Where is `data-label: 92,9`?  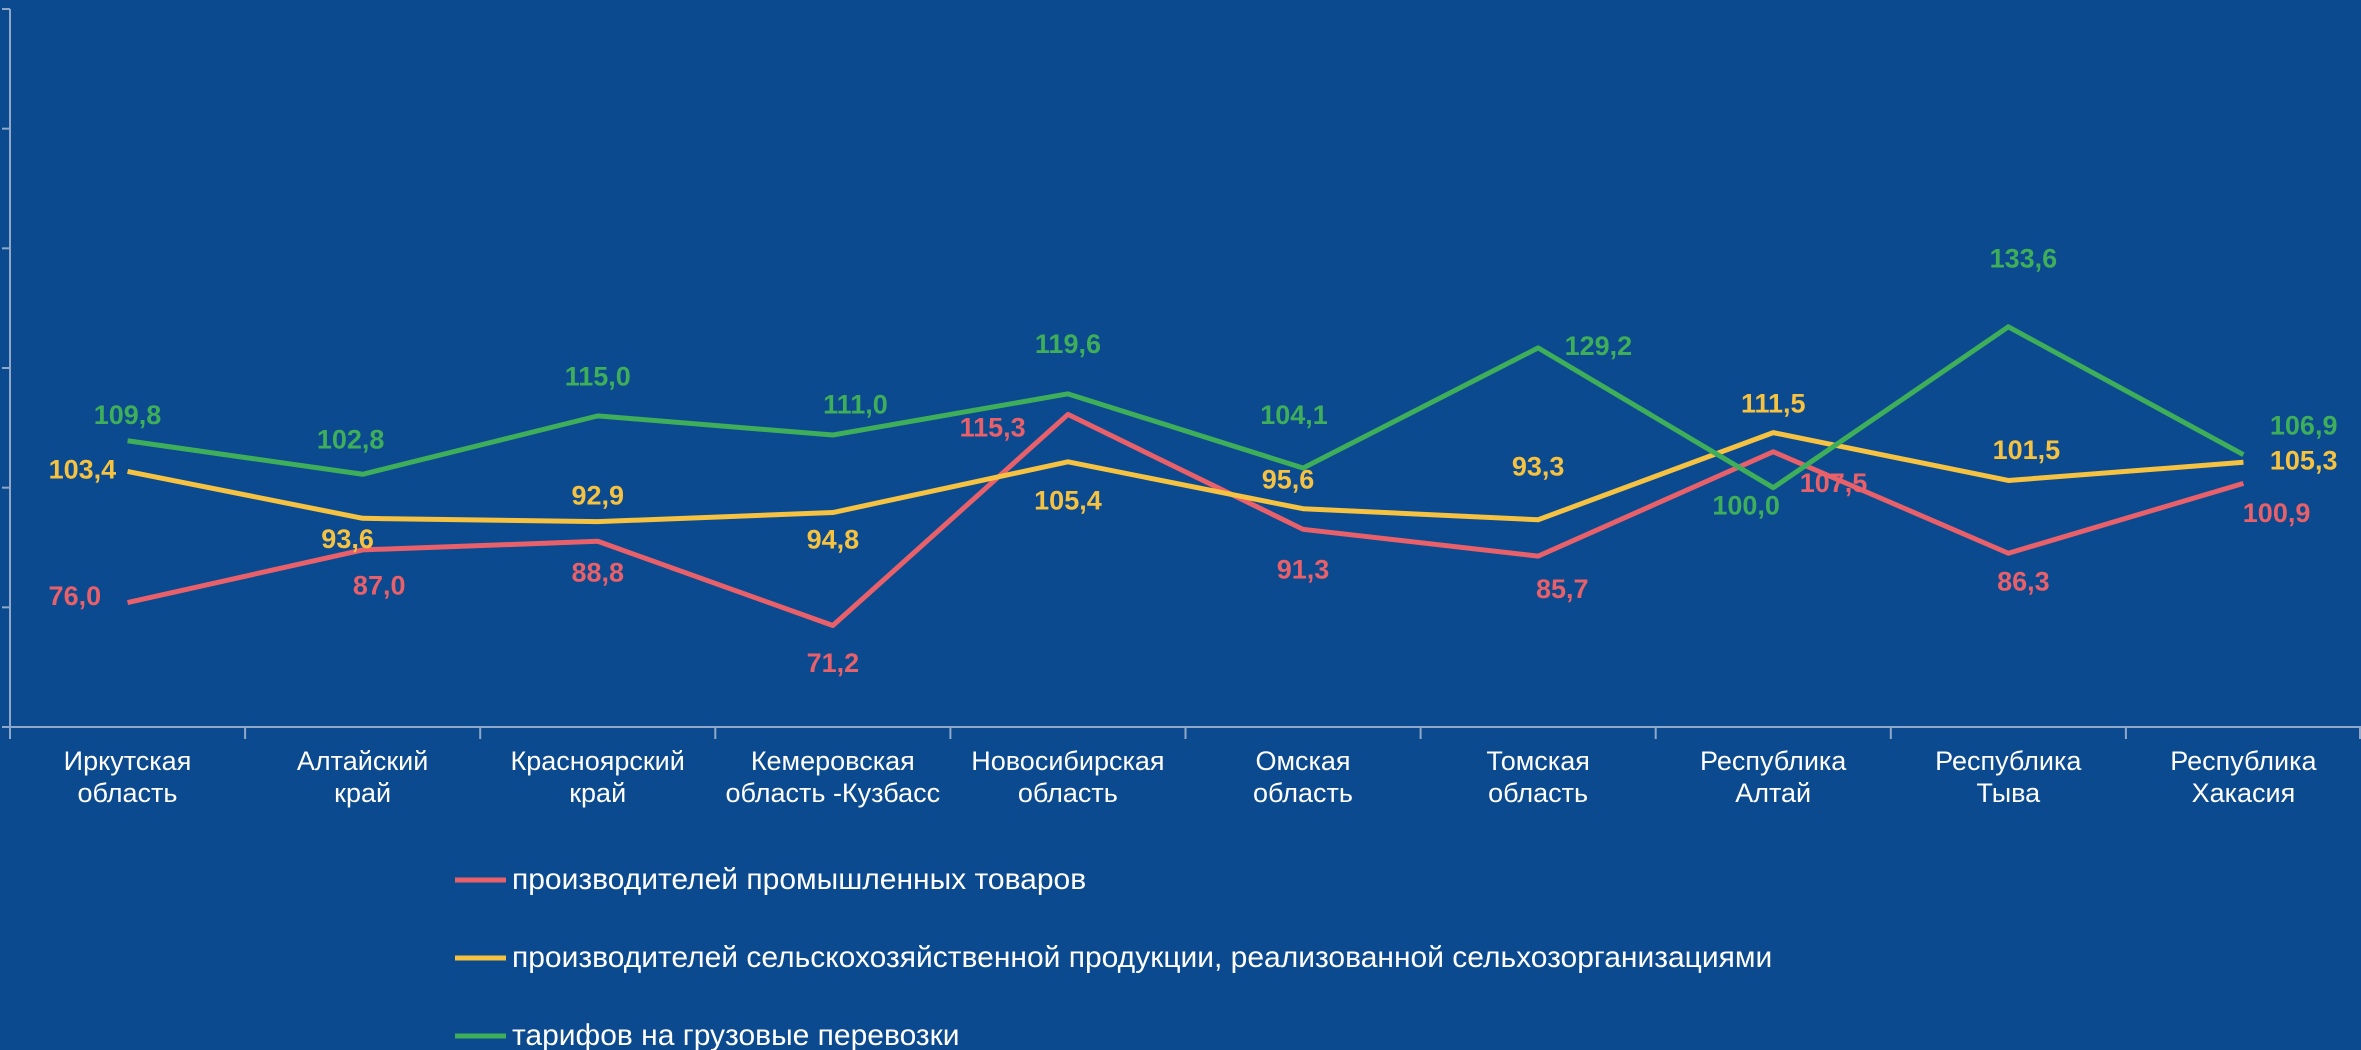
data-label: 92,9 is located at coordinates (597, 496).